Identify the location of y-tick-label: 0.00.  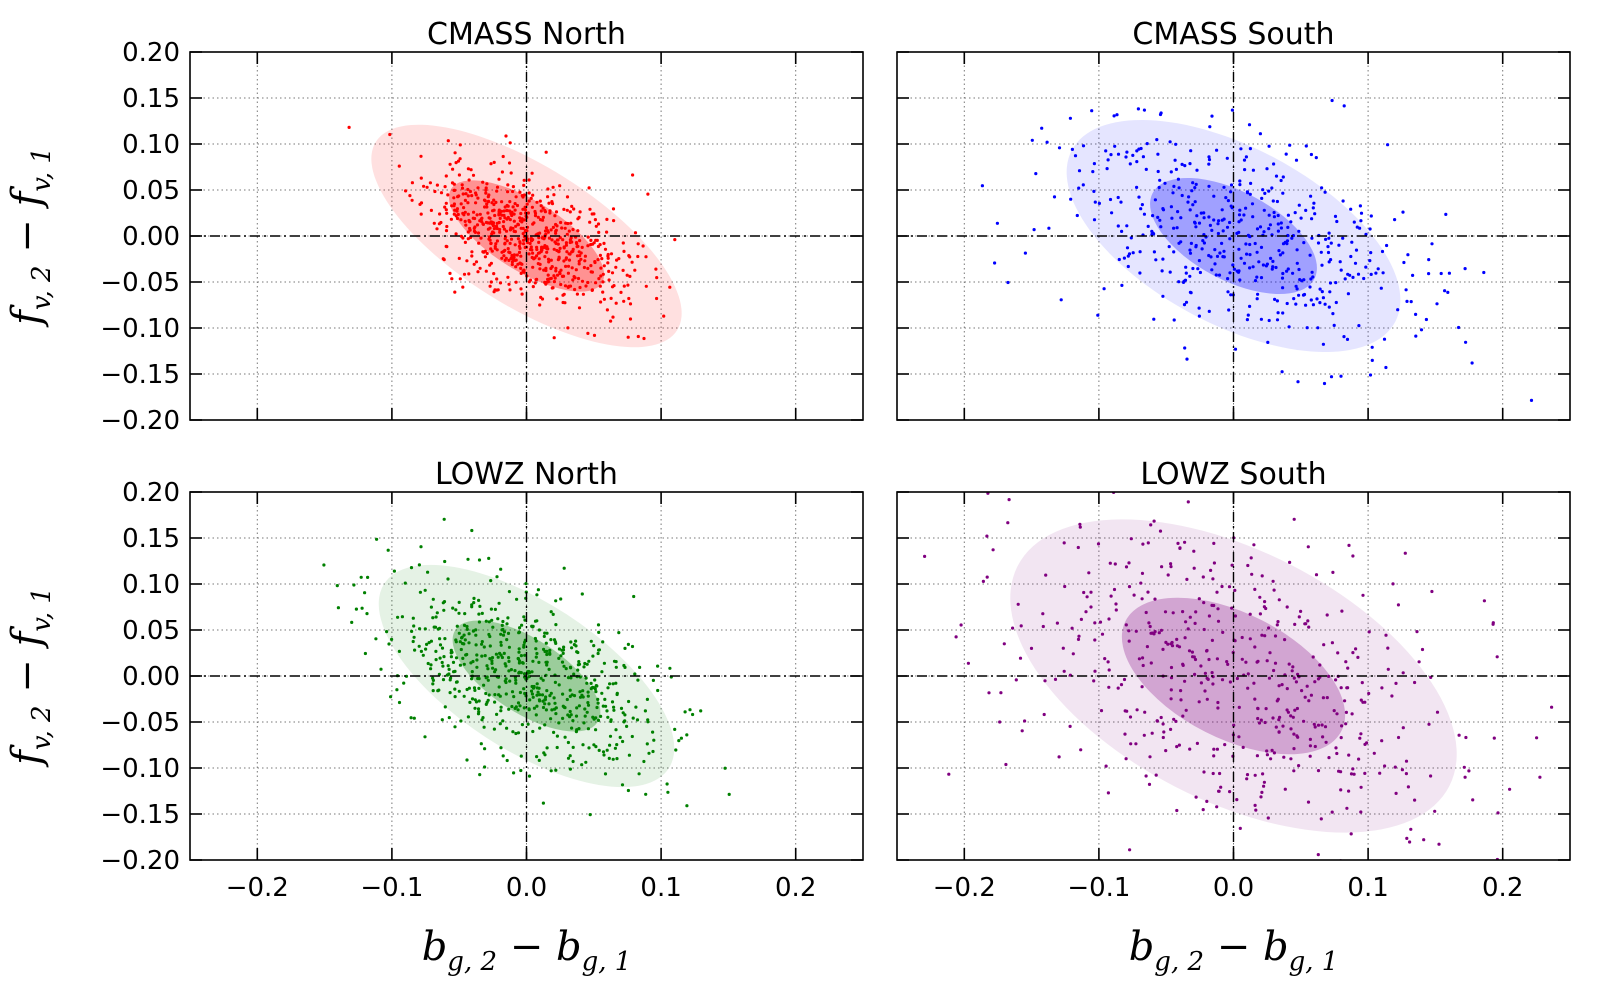
(151, 237).